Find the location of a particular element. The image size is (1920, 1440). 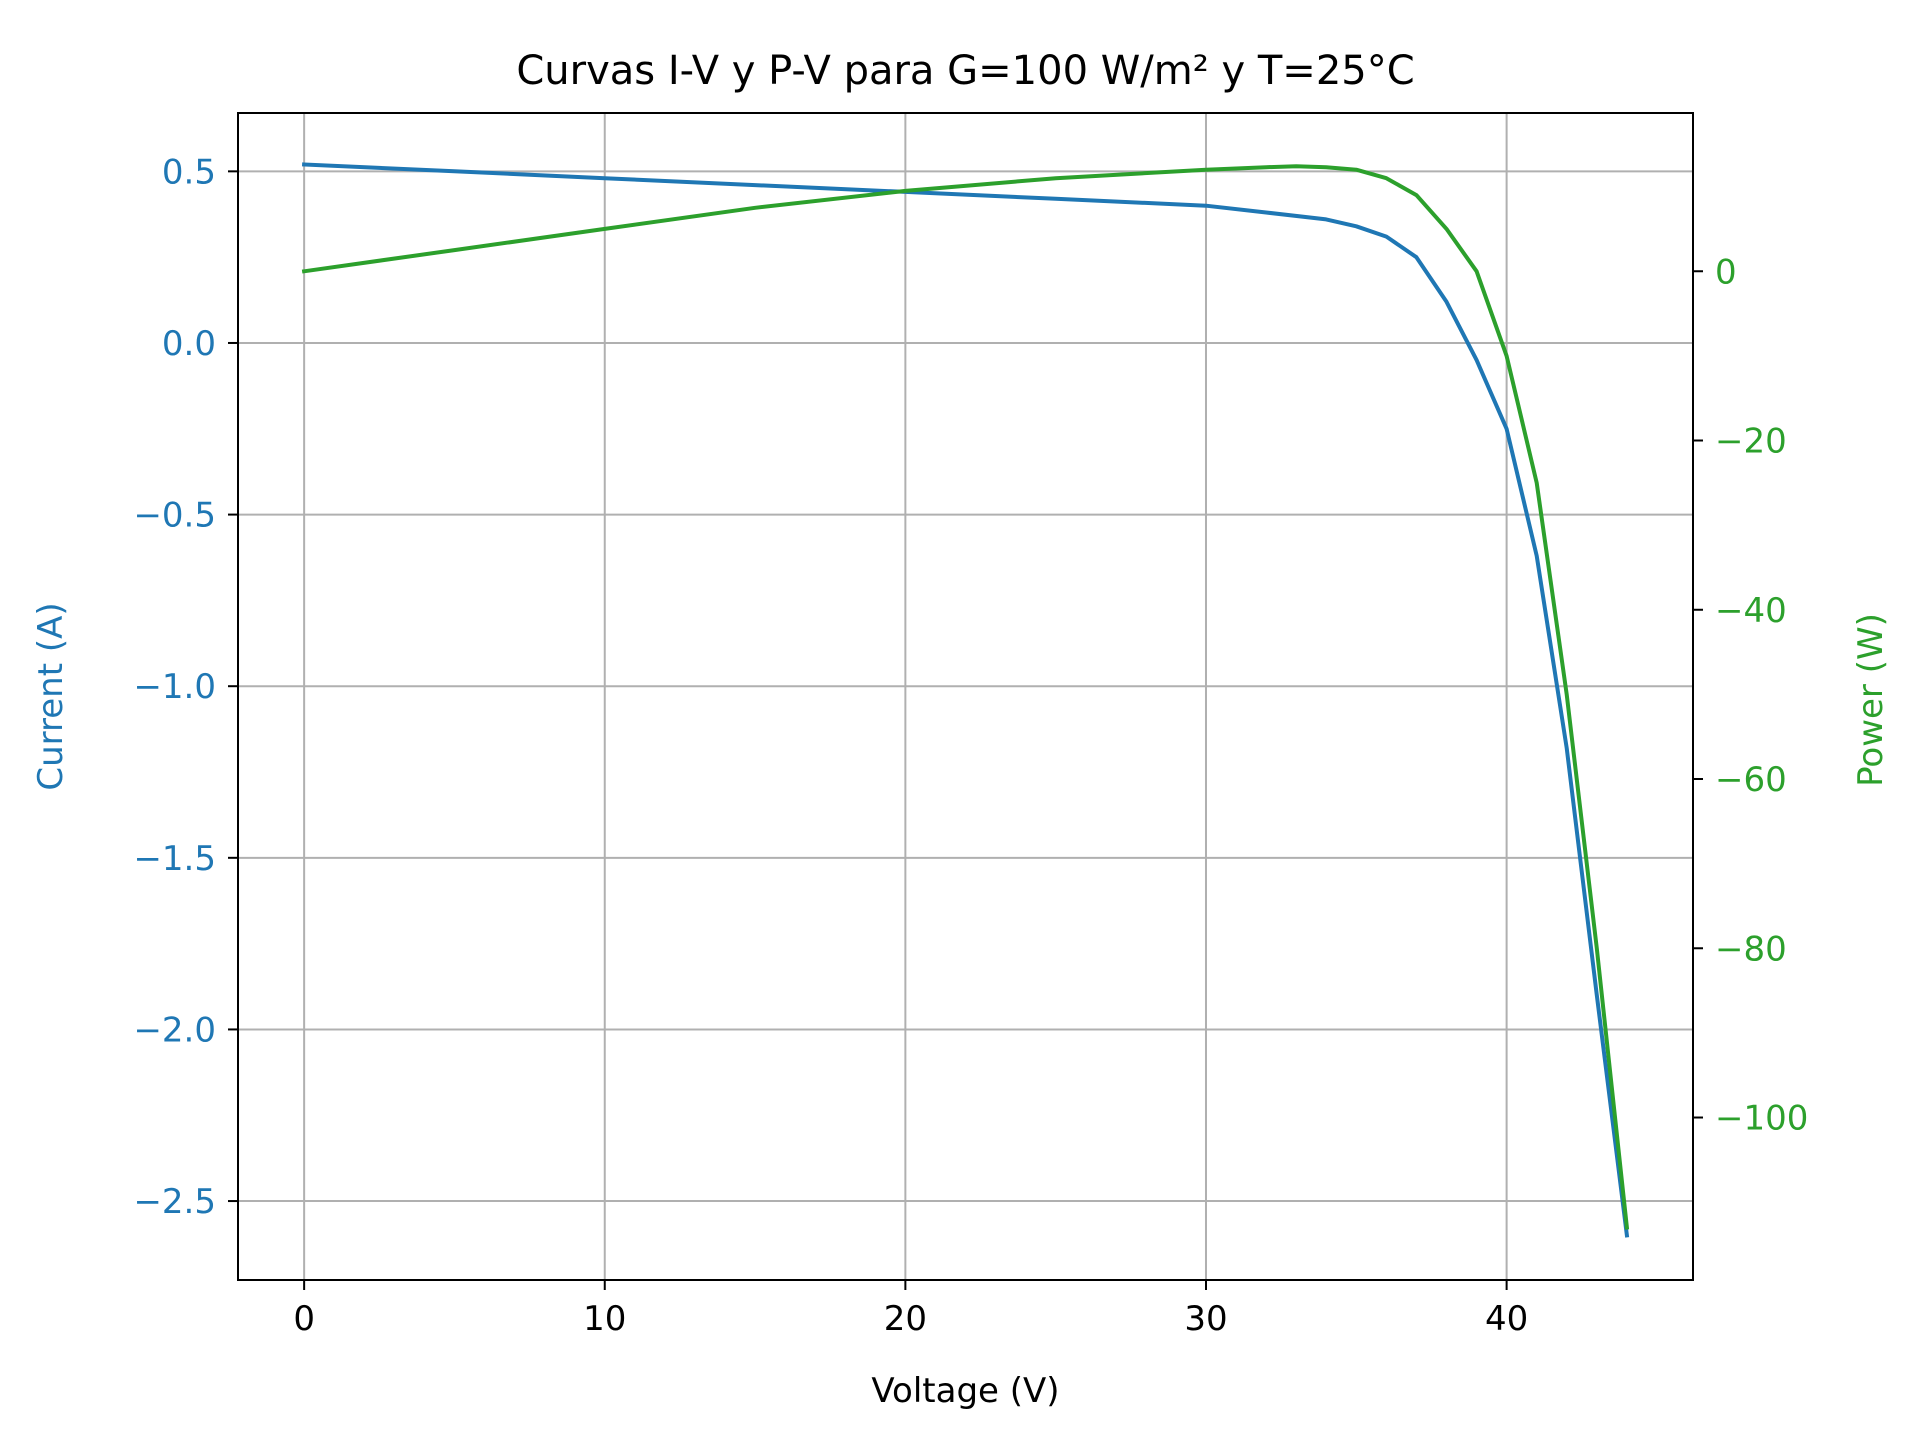

y-left-tick-label: −1.0 is located at coordinates (174, 687).